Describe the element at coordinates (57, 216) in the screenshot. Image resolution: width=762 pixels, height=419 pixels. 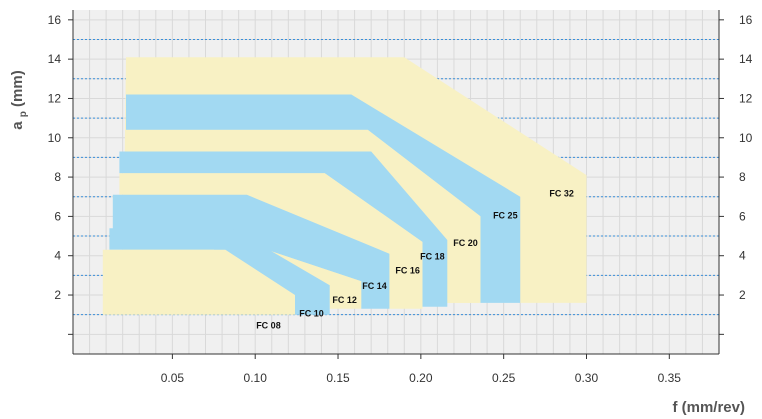
I see `y-tick-label-left: 6` at that location.